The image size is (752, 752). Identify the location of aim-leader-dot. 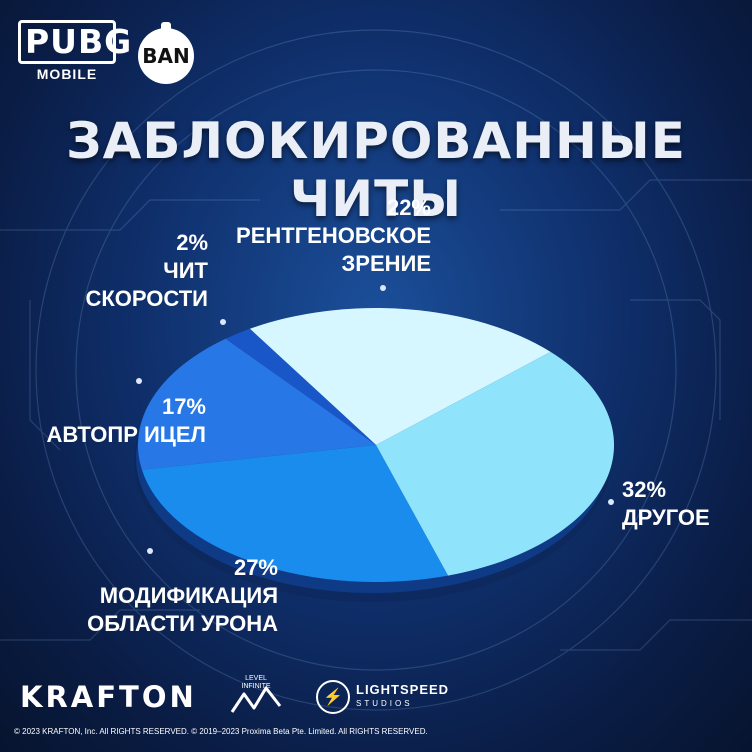
(139, 381).